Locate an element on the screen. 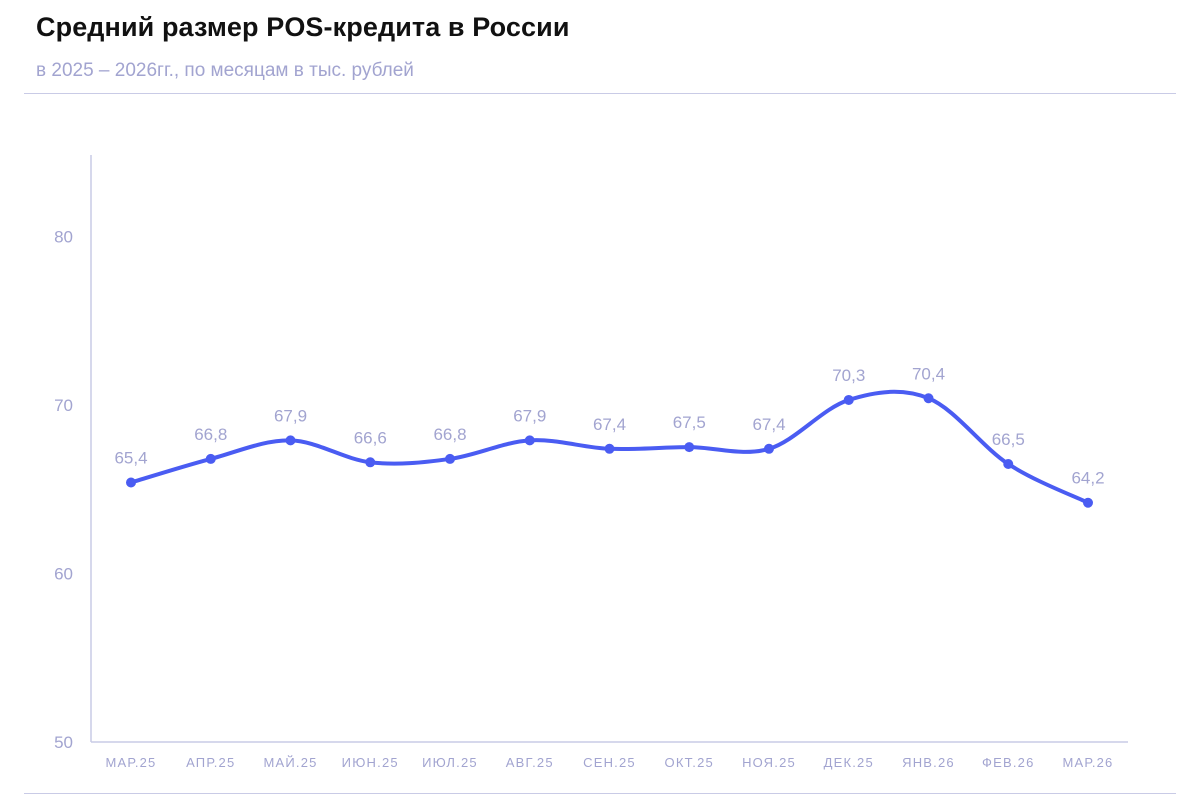 The height and width of the screenshot is (800, 1200). data-label: 65,4 is located at coordinates (130, 458).